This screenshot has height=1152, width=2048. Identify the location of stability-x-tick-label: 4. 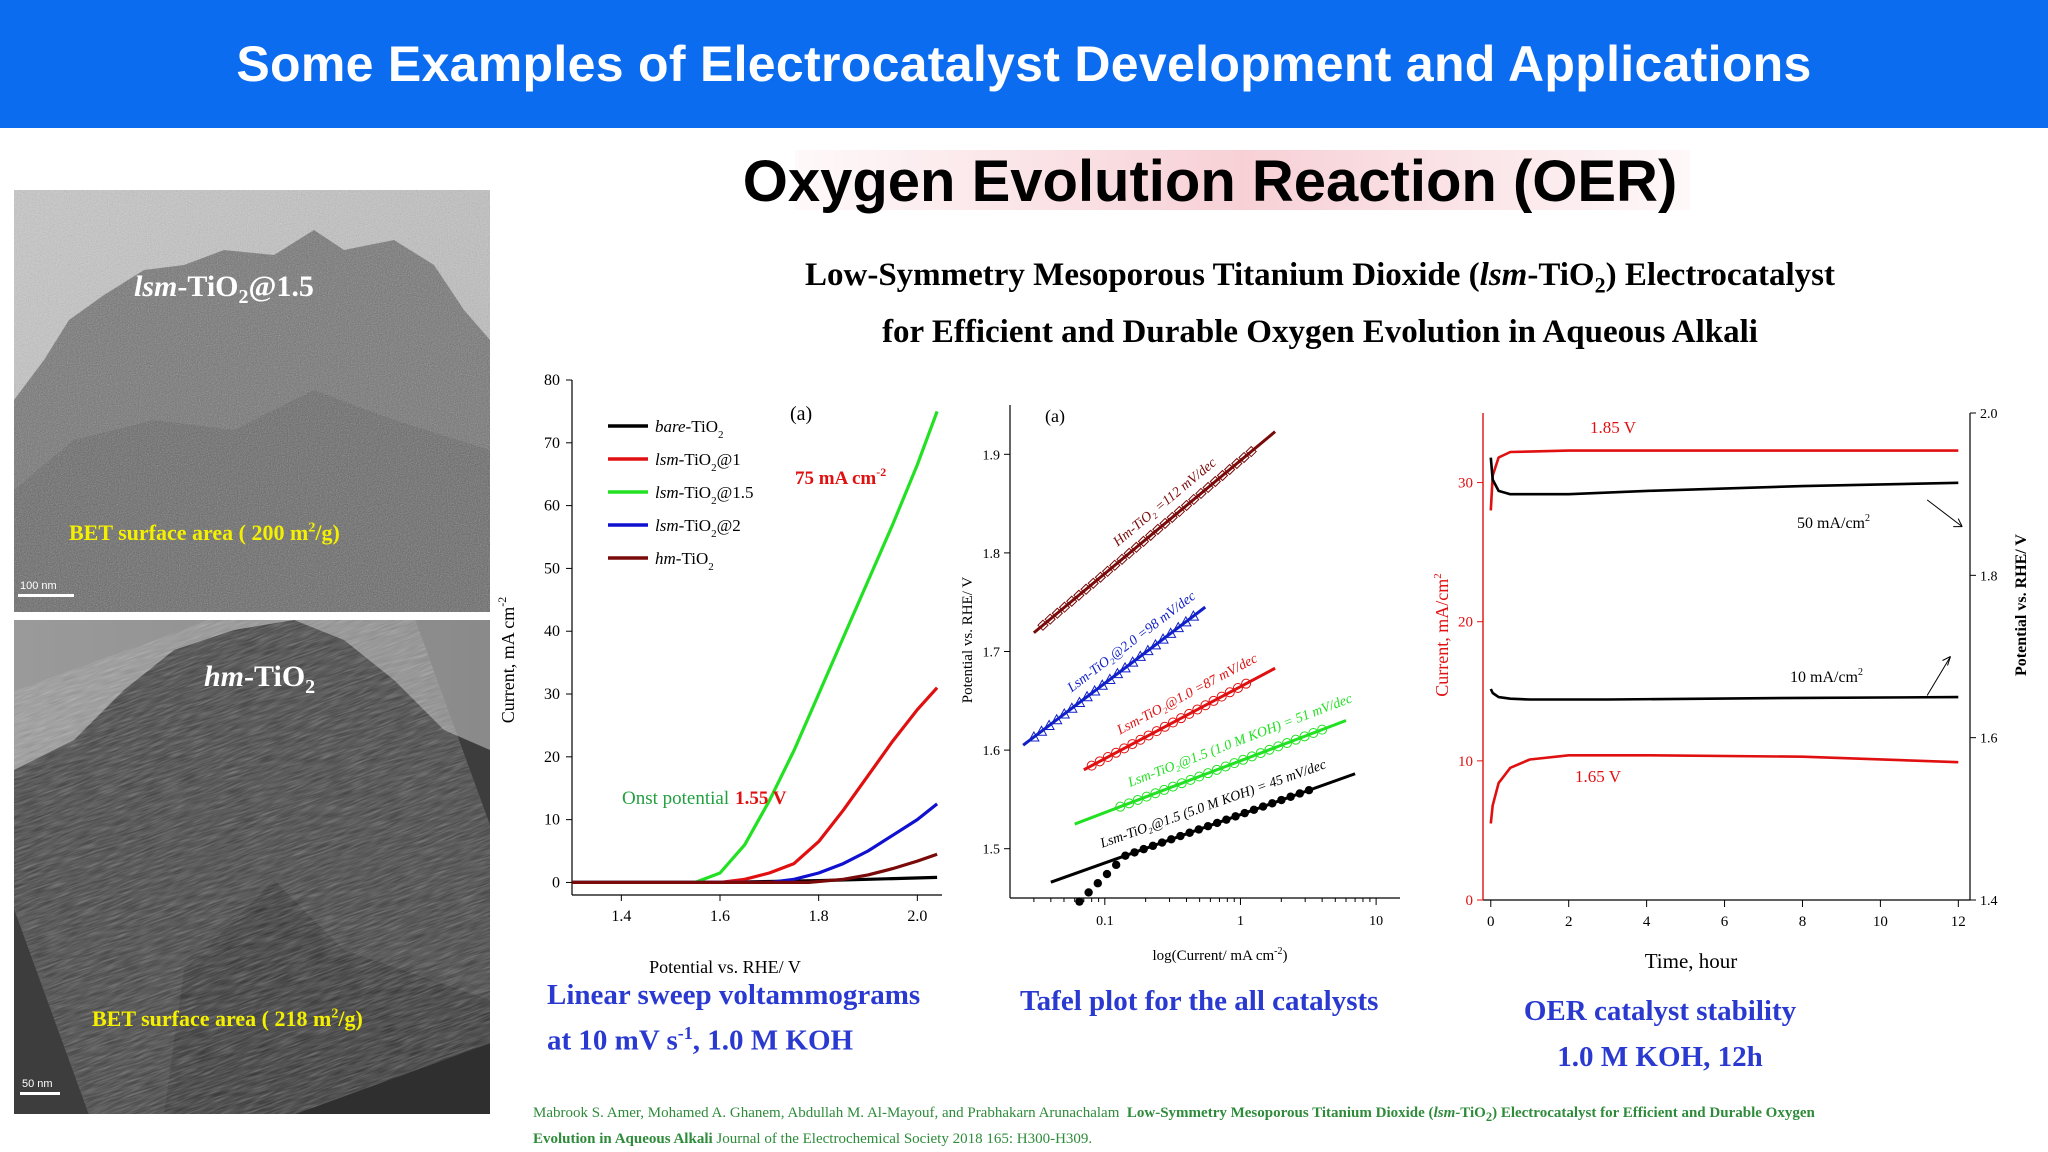
(1647, 922).